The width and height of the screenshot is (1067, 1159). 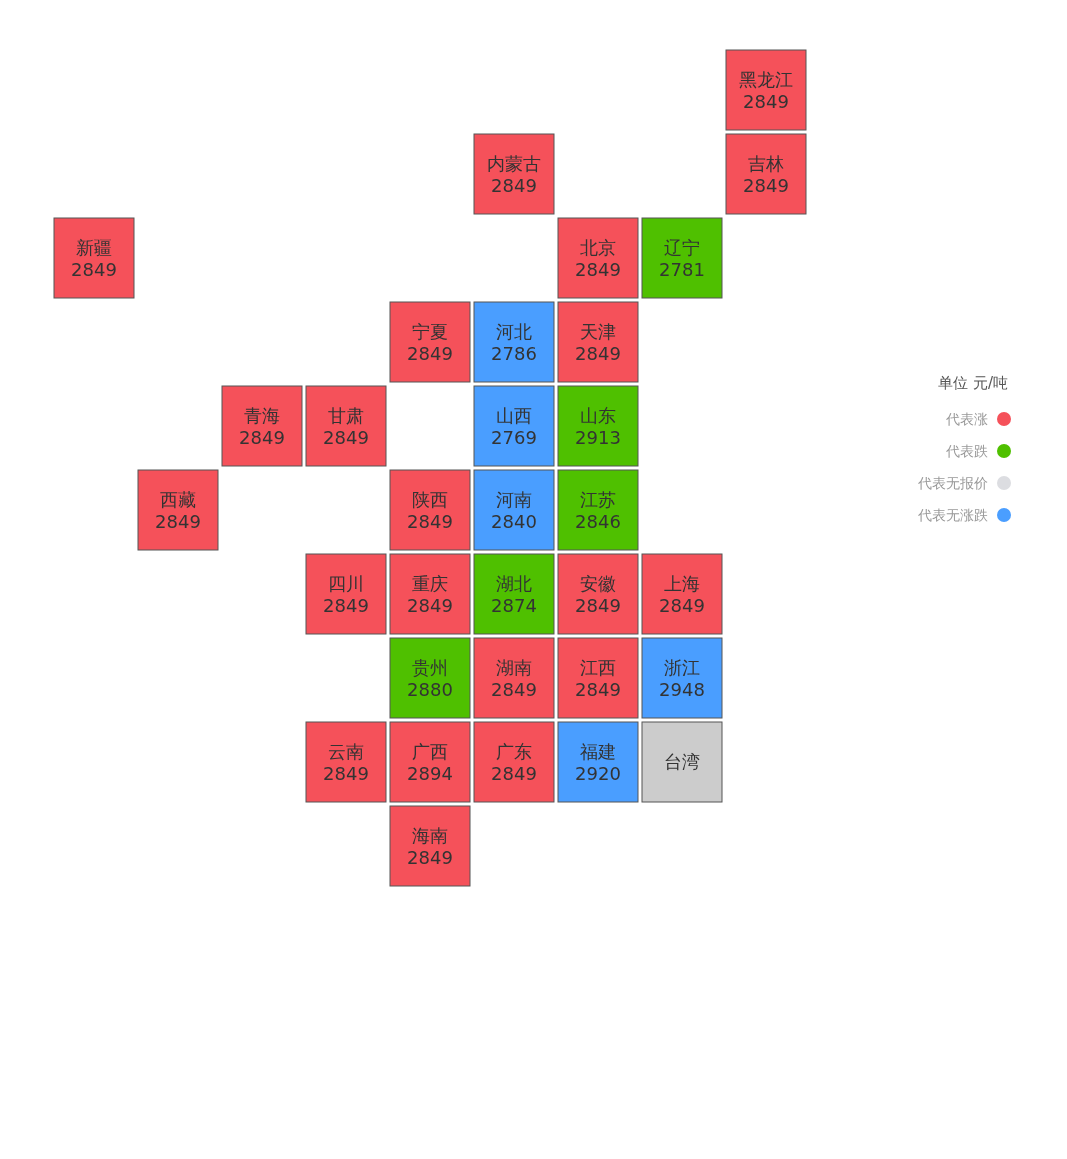 I want to click on data-label: 2786, so click(x=514, y=353).